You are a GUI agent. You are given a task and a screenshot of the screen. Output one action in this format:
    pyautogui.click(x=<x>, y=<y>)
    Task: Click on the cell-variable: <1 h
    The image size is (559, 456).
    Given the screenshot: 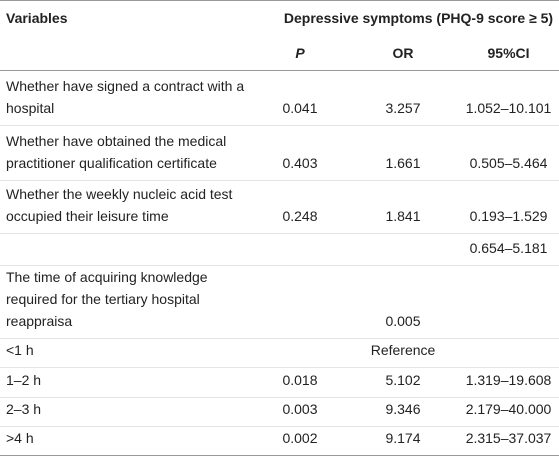 What is the action you would take?
    pyautogui.click(x=126, y=353)
    